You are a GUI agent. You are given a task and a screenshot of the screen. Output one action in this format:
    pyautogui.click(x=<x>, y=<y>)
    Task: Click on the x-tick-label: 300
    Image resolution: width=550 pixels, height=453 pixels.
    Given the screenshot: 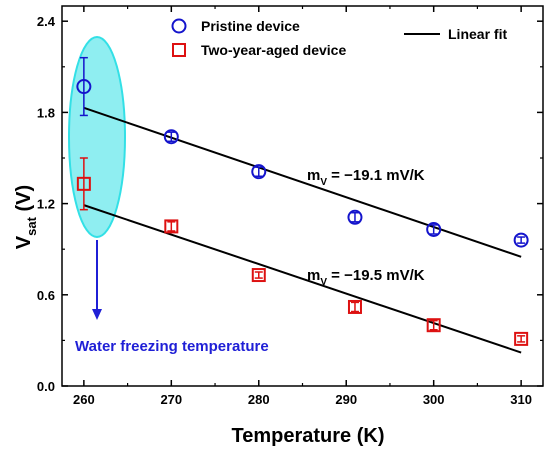 What is the action you would take?
    pyautogui.click(x=434, y=399)
    